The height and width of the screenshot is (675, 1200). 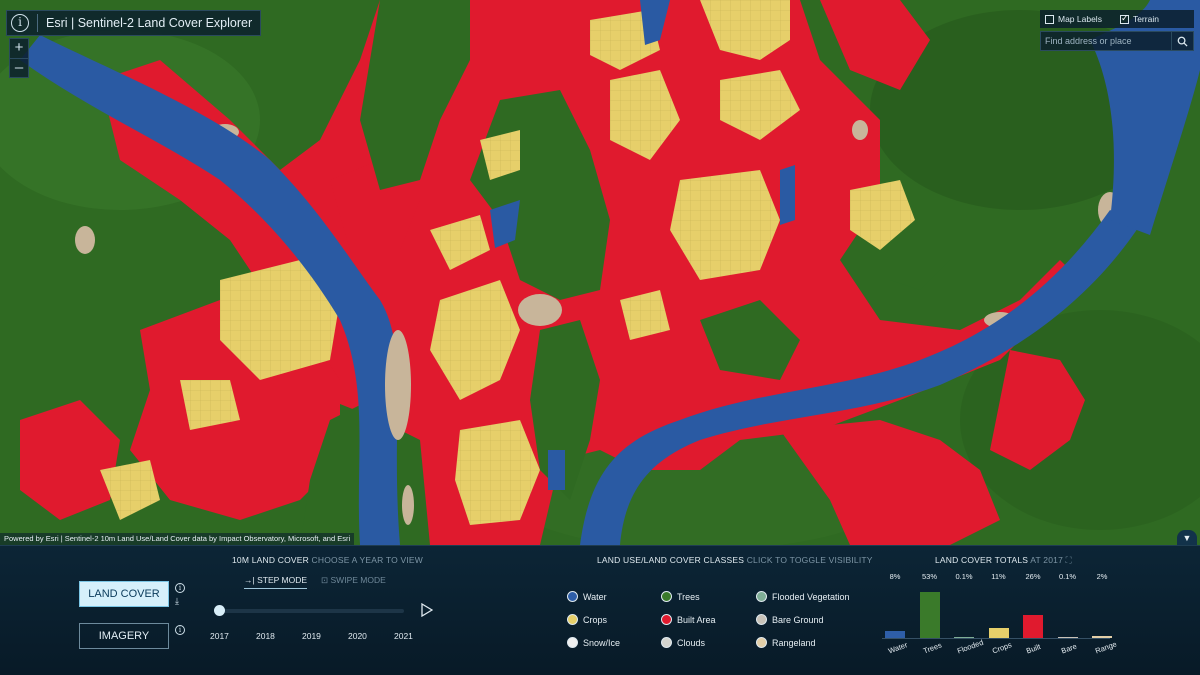 What do you see at coordinates (219, 636) in the screenshot?
I see `year-2017: 2017` at bounding box center [219, 636].